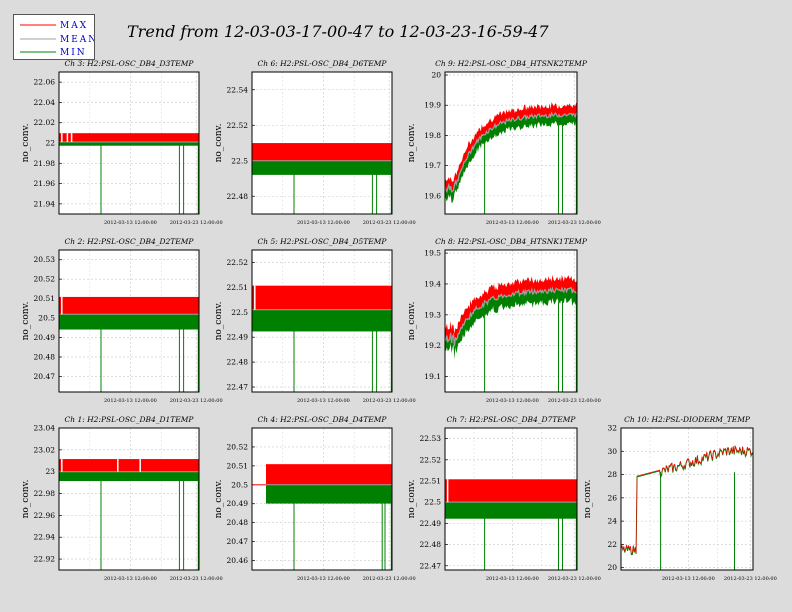 This screenshot has height=612, width=792. What do you see at coordinates (45, 493) in the screenshot?
I see `y-tick-label: 22.98` at bounding box center [45, 493].